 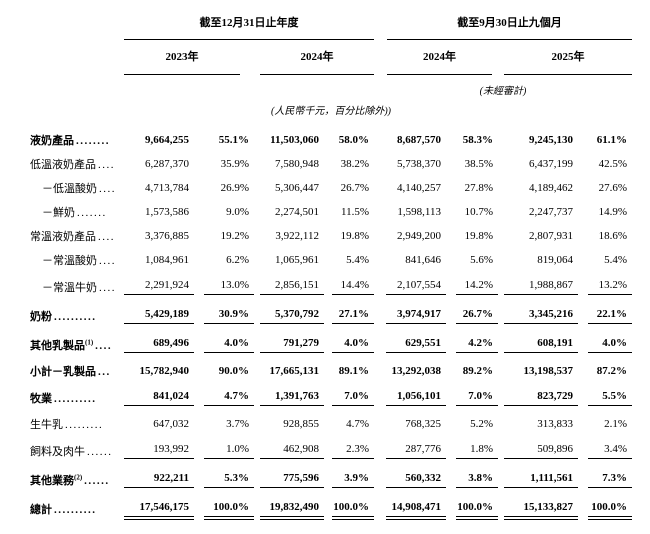 I want to click on pct-cell: 5.2%, so click(x=472, y=424).